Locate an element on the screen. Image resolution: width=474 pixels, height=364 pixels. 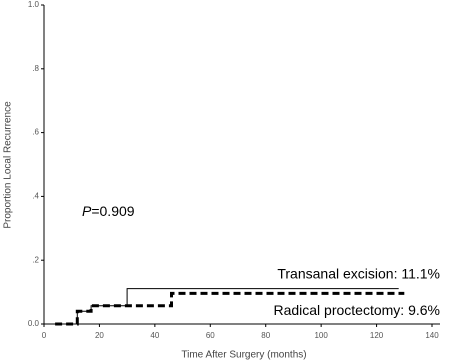
survival-curve is located at coordinates (230, 308).